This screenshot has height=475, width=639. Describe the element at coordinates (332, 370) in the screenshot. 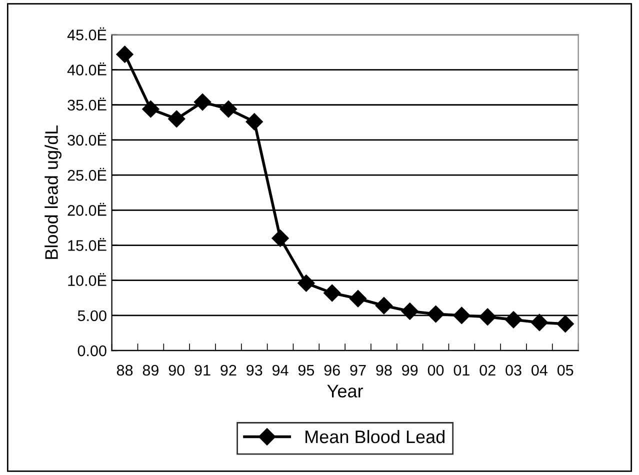

I see `x-tick-label: 96` at that location.